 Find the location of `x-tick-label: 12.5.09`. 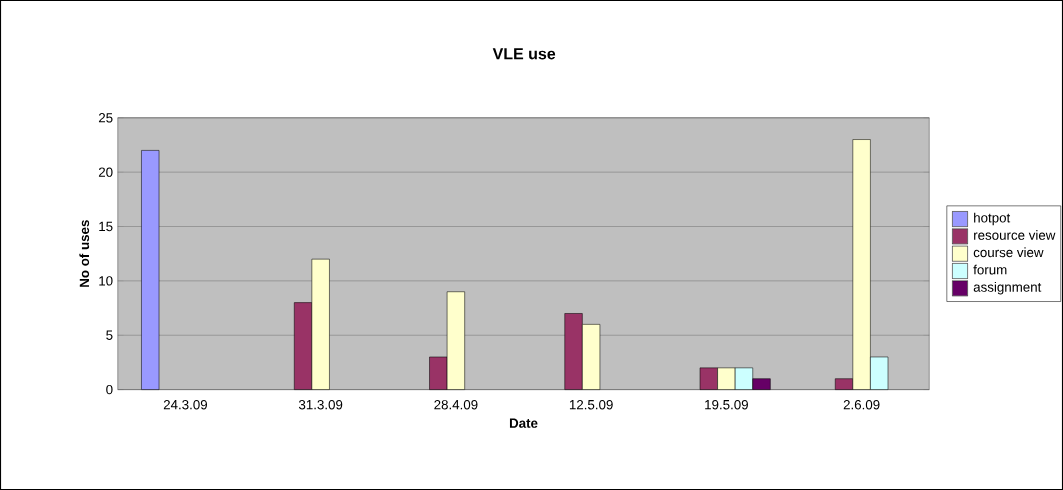

x-tick-label: 12.5.09 is located at coordinates (591, 404).